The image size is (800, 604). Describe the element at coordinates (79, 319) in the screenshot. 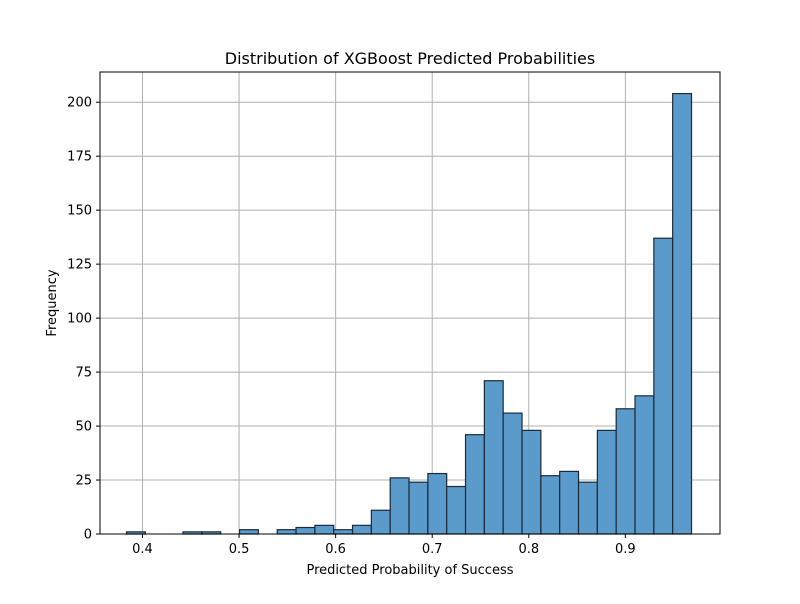

I see `y-tick-label: 100` at that location.